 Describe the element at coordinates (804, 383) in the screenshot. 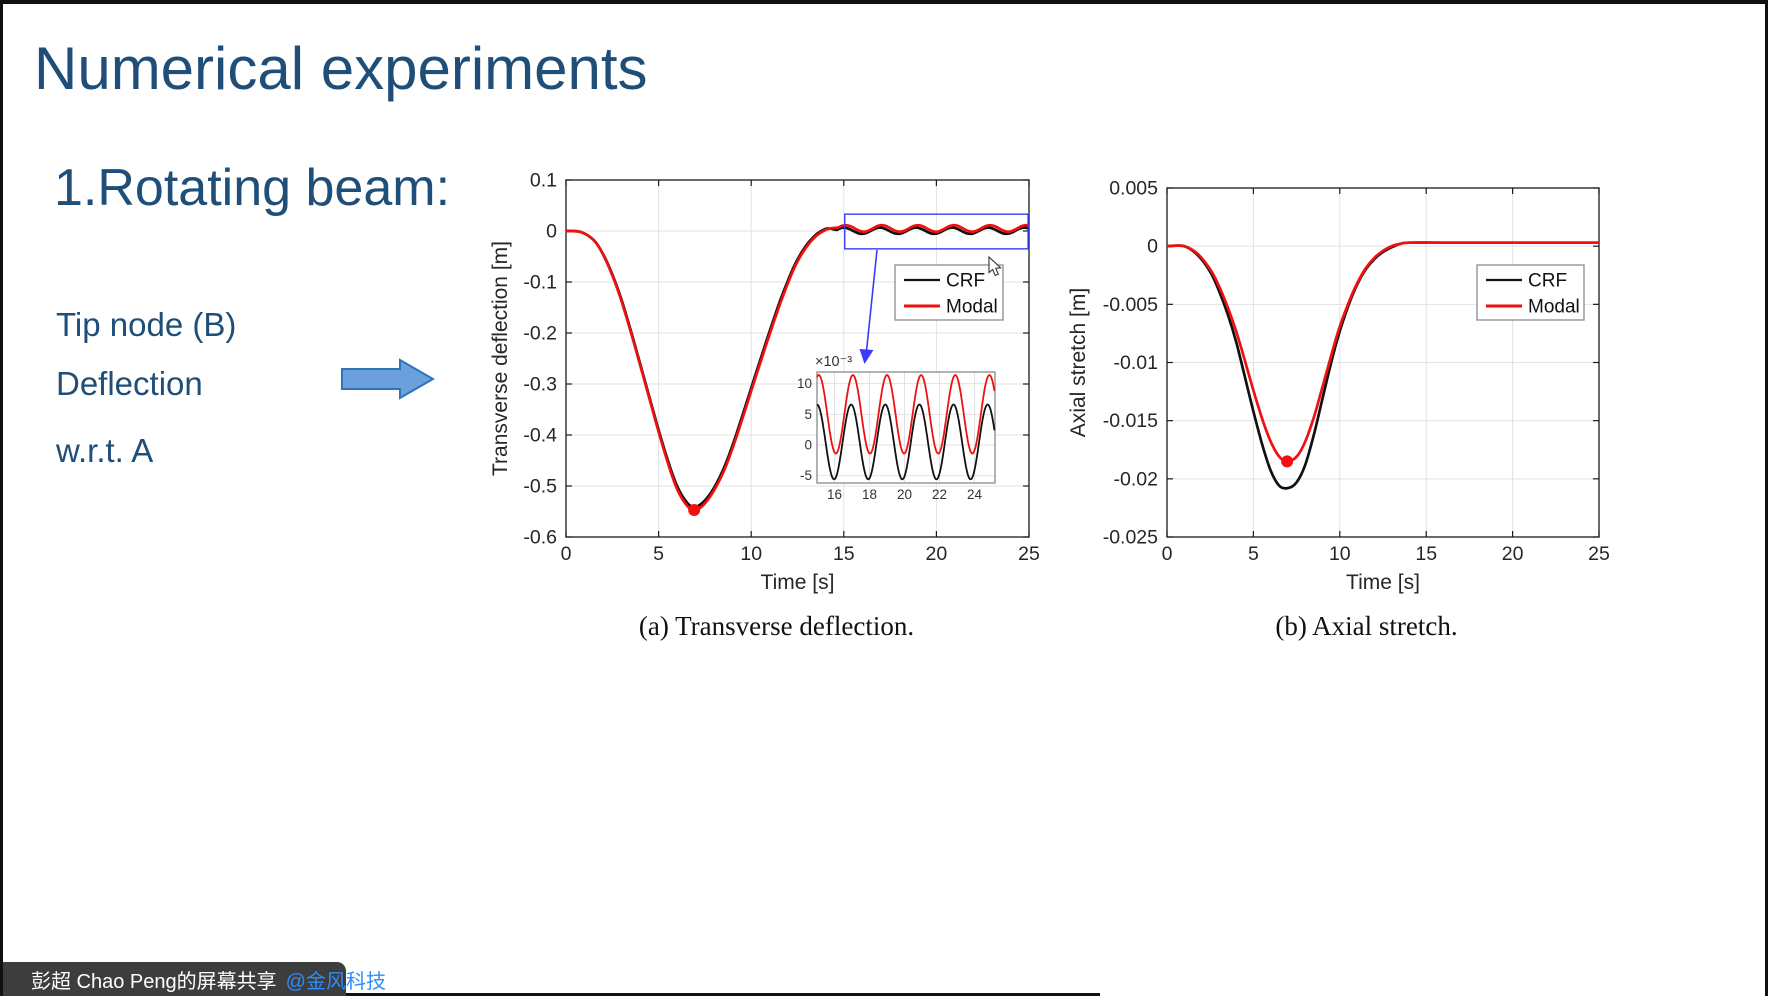

I see `inset-y-tick-label: 10` at that location.